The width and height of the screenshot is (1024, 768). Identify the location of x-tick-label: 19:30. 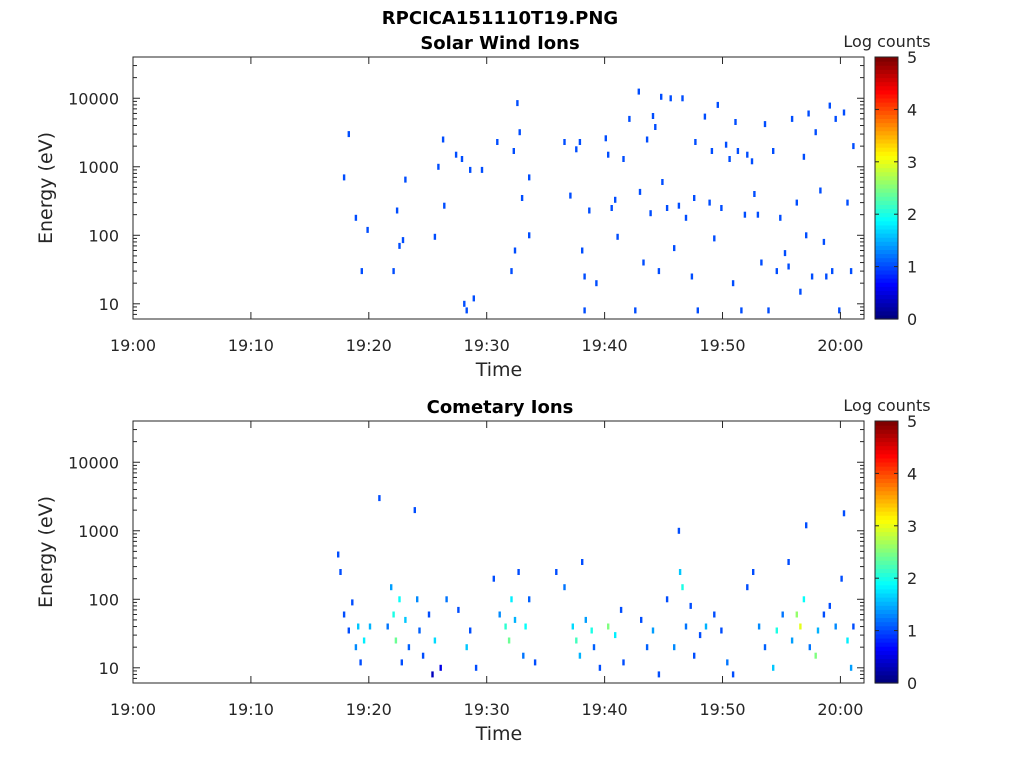
(487, 709).